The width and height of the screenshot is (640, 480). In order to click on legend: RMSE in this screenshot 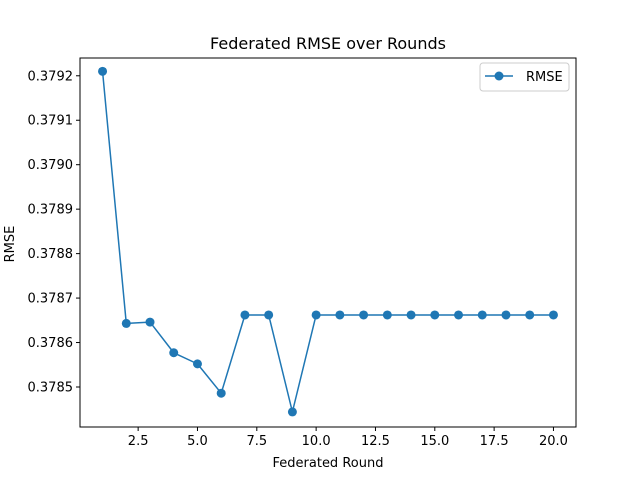, I will do `click(524, 77)`.